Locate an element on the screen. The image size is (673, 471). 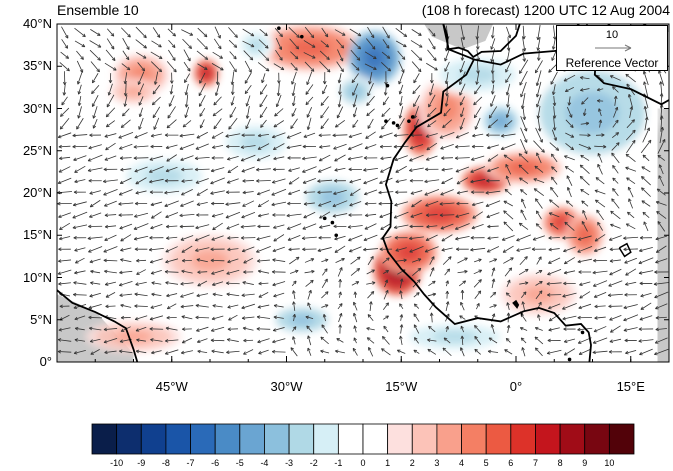
longitude-label: 45°W is located at coordinates (171, 386).